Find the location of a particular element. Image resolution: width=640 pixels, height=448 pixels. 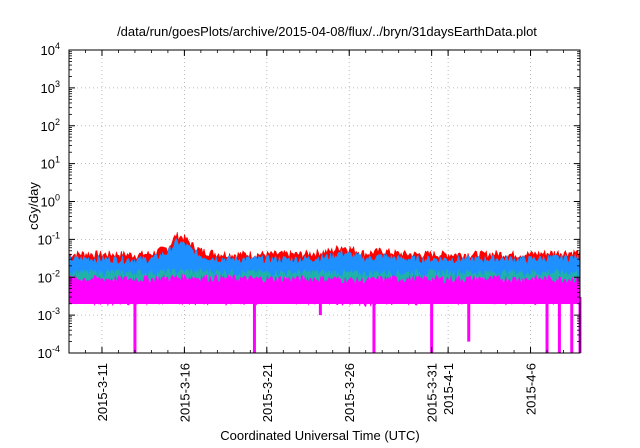

y-tick-label: 10⁰ is located at coordinates (50, 201).